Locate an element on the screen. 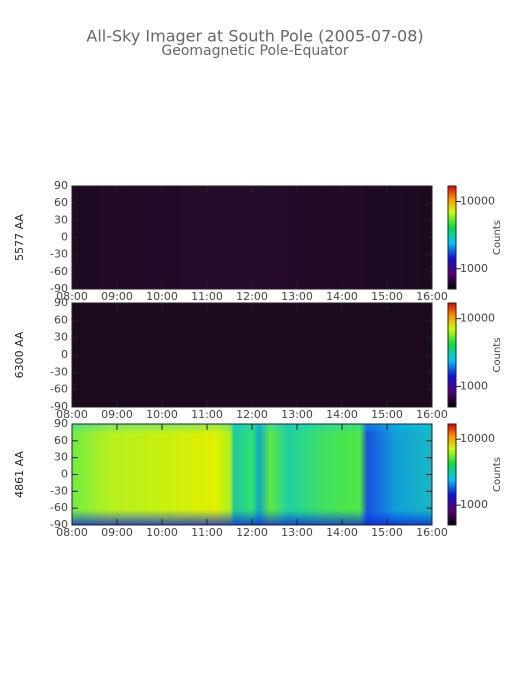 The height and width of the screenshot is (680, 510). y-axis-label: 4861 AA is located at coordinates (19, 474).